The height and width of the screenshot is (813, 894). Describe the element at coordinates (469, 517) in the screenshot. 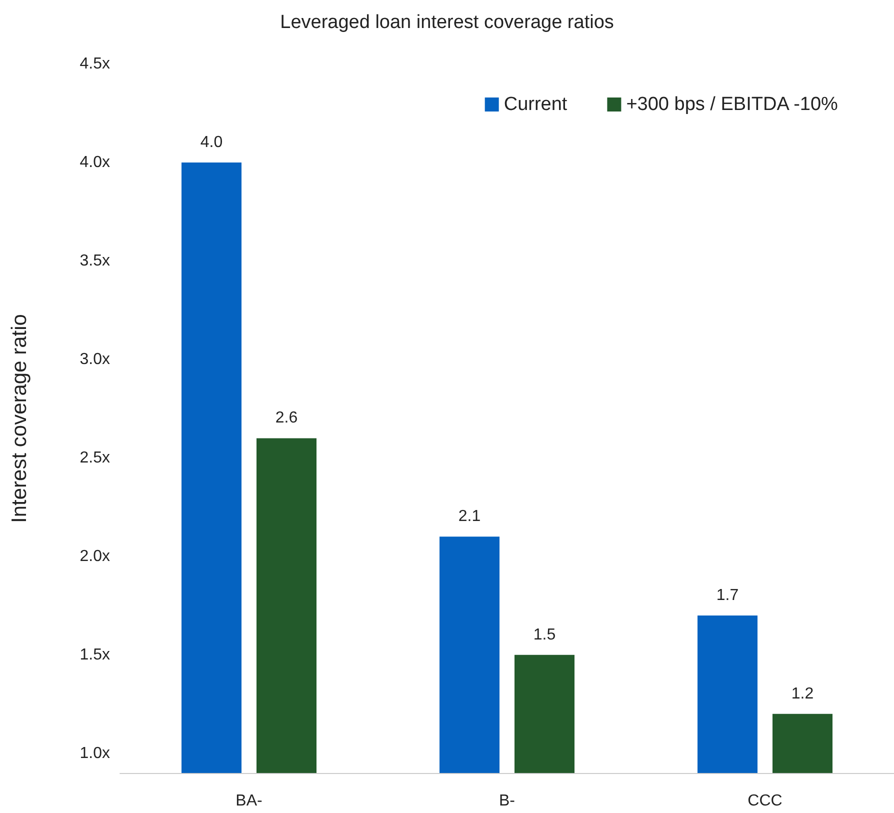

I see `data-label: 2.1` at that location.